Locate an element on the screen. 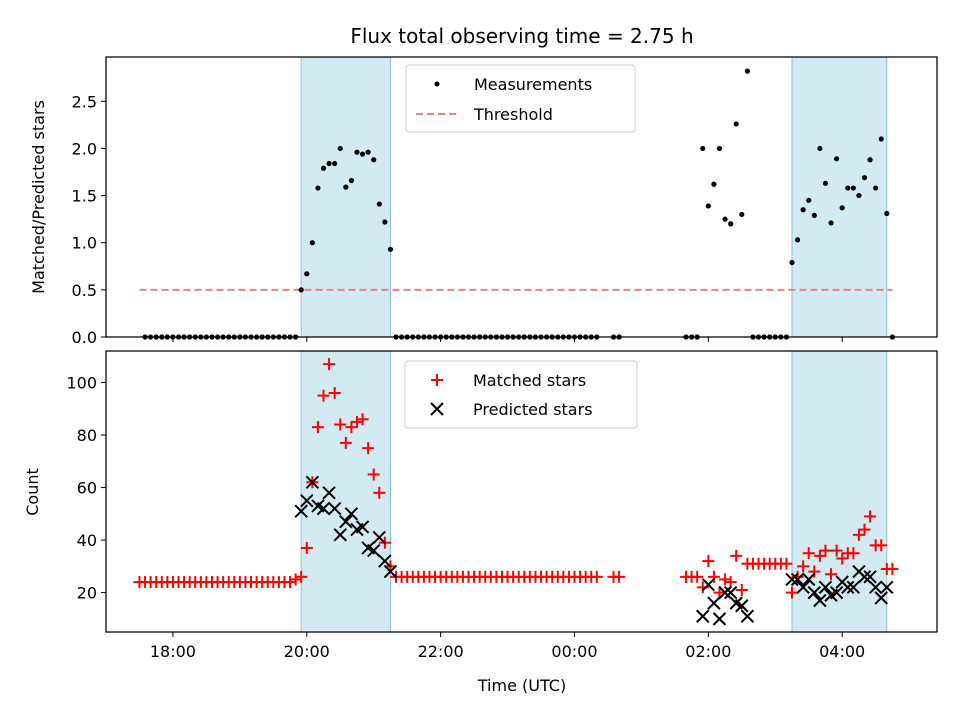 This screenshot has width=960, height=720. x-tick-label: 00:00 is located at coordinates (574, 651).